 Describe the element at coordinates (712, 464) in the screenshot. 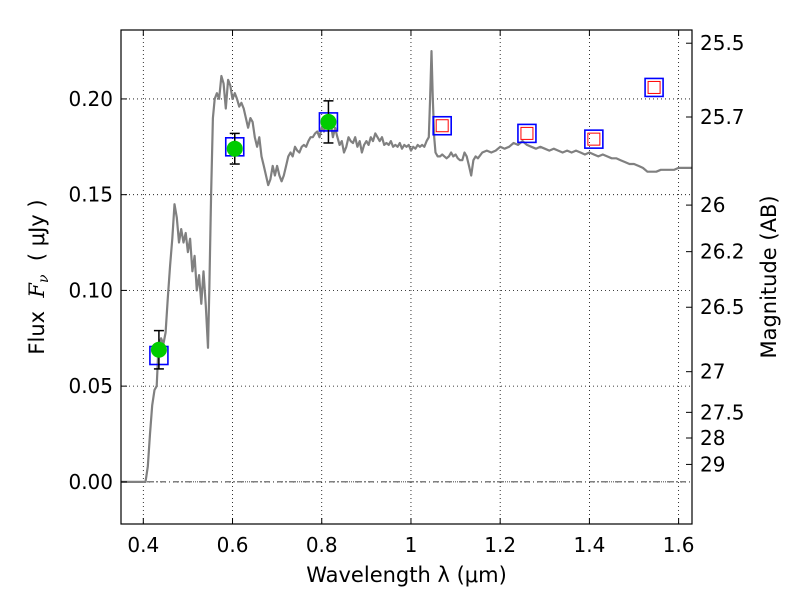

I see `magnitude-tick-label: 29` at that location.